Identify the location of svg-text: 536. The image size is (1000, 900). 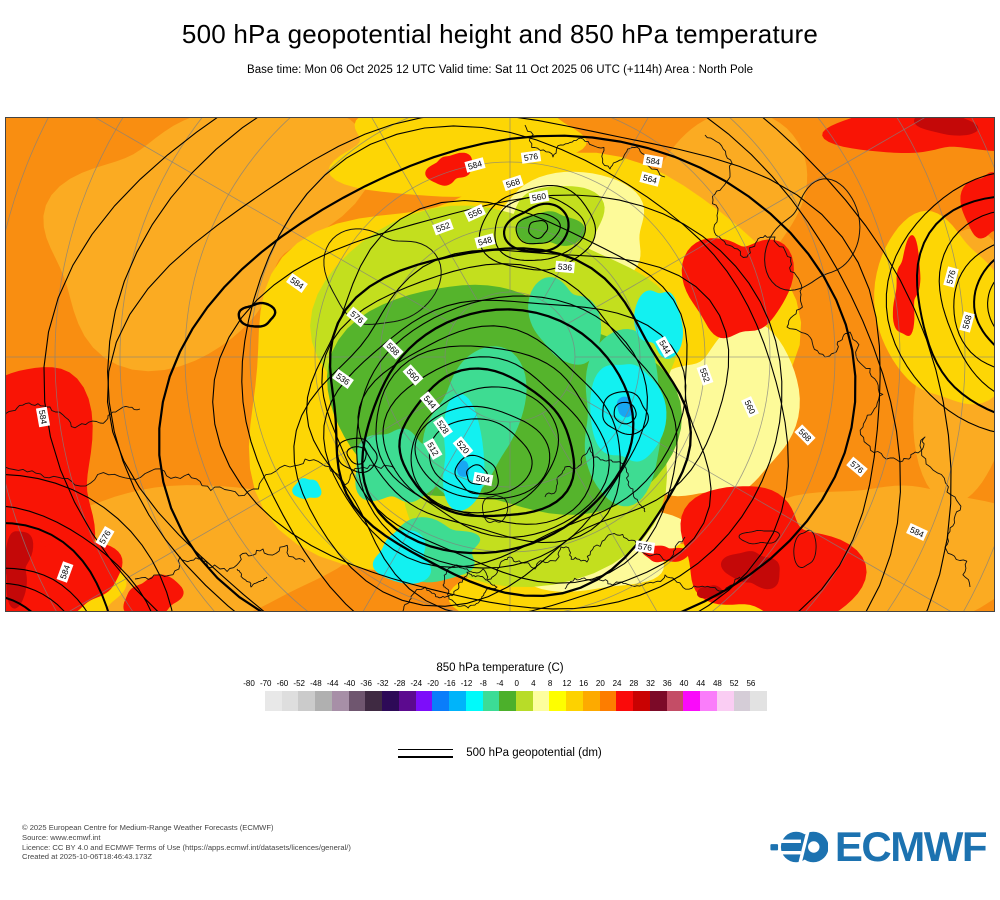
(564, 266).